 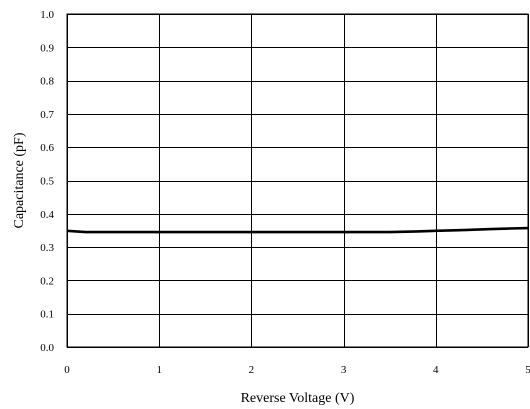 I want to click on y-tick-label: 0.5, so click(x=47, y=182).